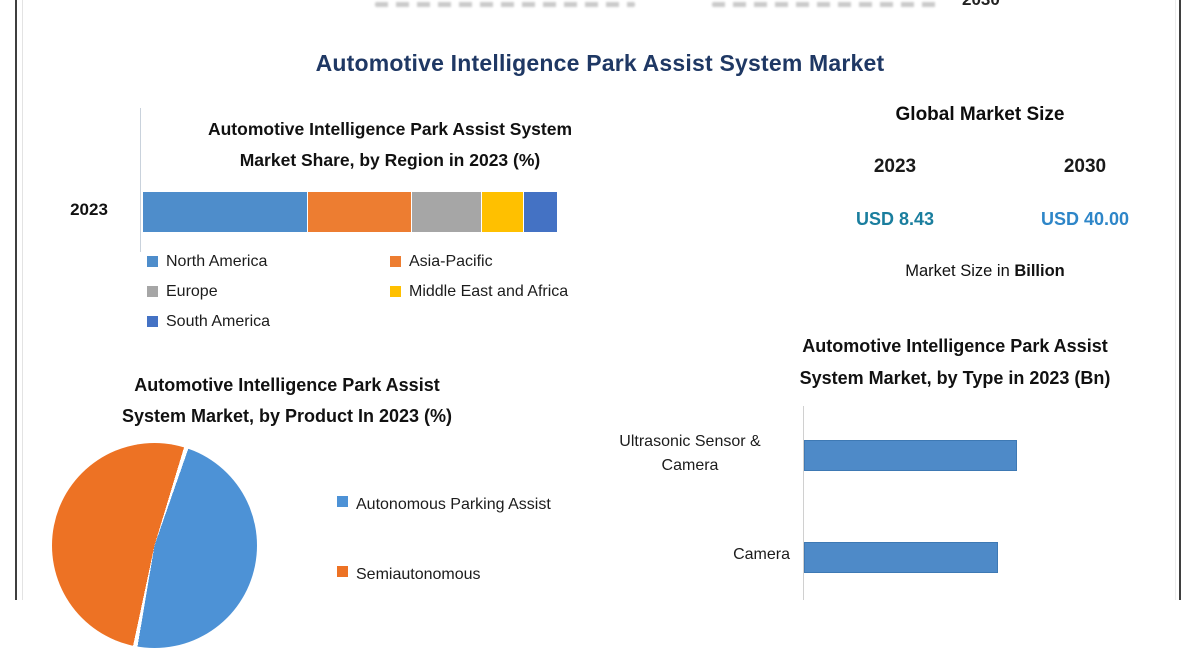 This screenshot has width=1200, height=648. Describe the element at coordinates (446, 212) in the screenshot. I see `stack-segment-europe` at that location.